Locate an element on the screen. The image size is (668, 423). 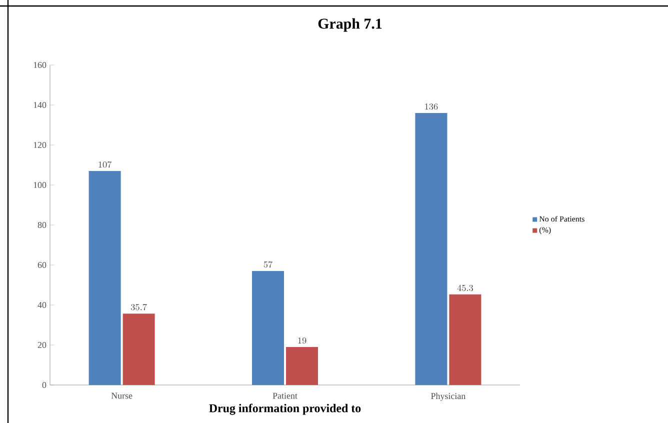
data-label: 19 is located at coordinates (302, 341).